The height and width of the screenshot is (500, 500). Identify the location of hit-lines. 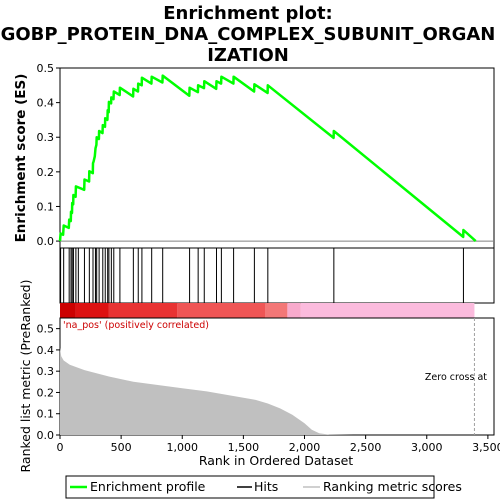
(262, 275).